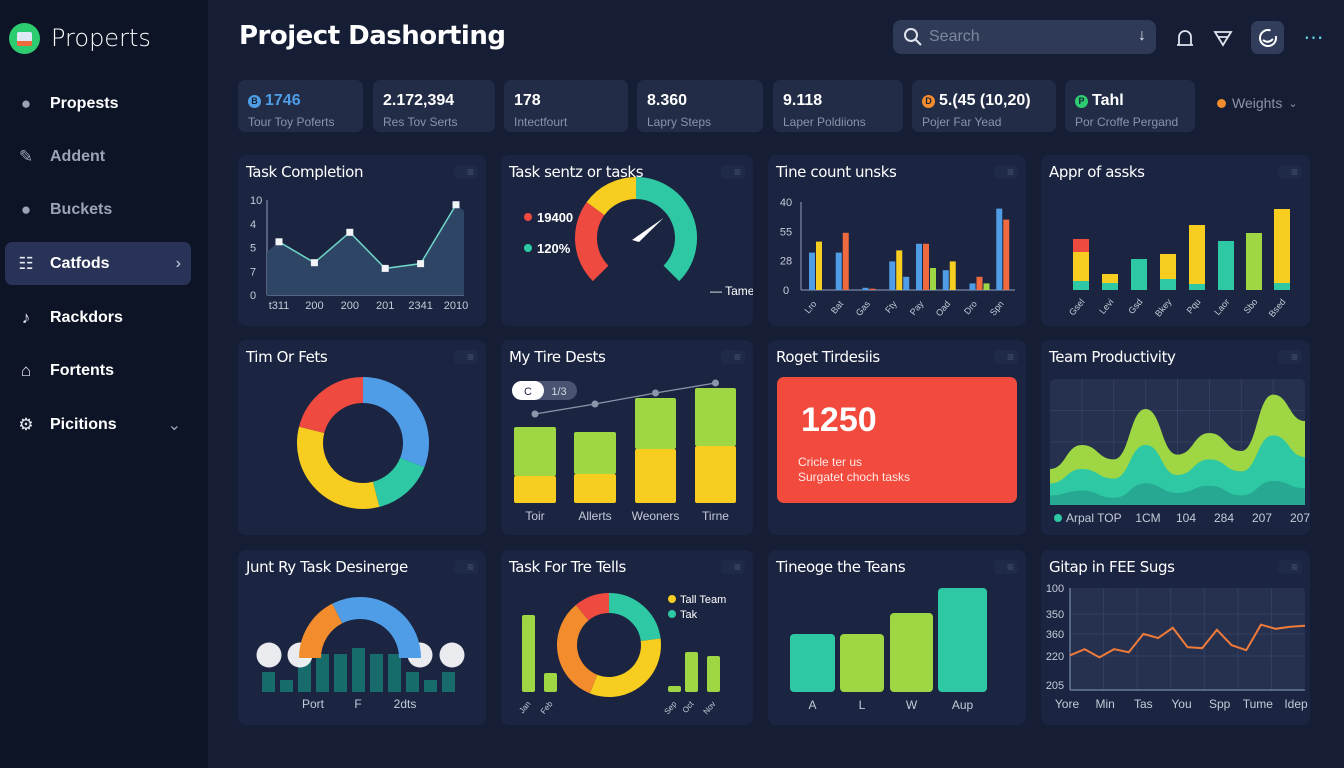  I want to click on filter-icon, so click(1223, 38).